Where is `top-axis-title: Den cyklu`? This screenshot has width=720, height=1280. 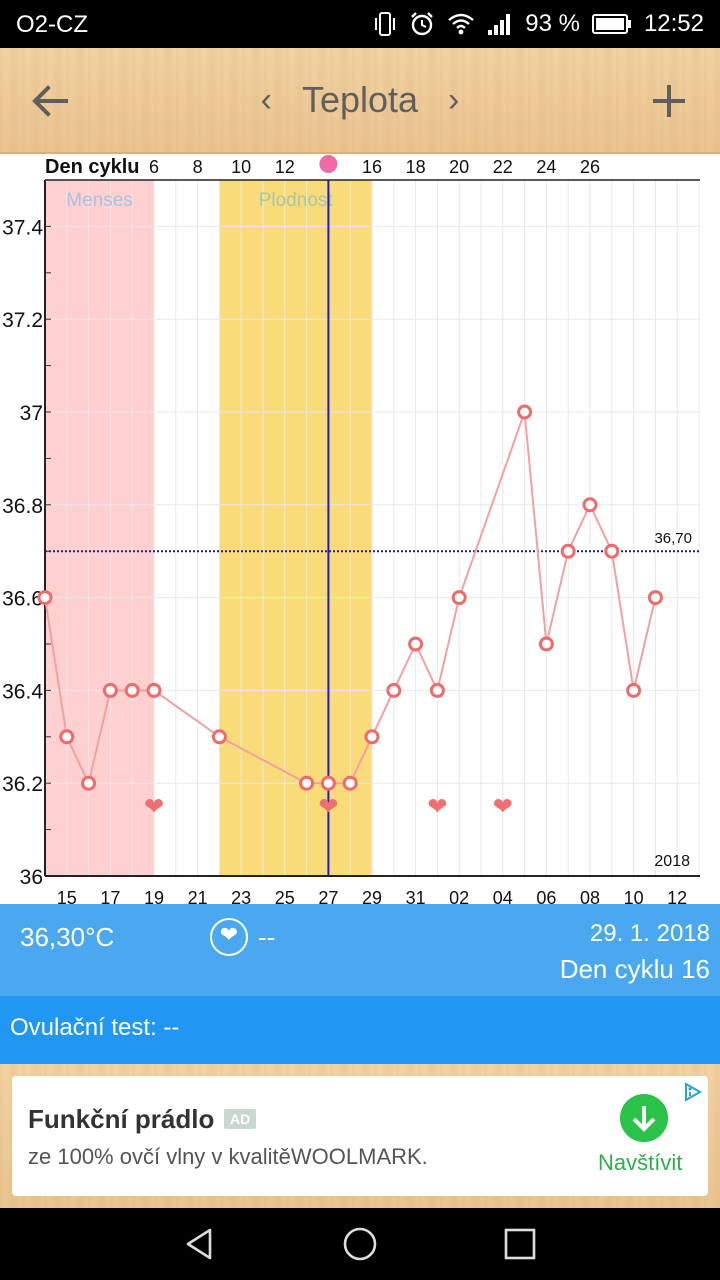
top-axis-title: Den cyklu is located at coordinates (92, 167).